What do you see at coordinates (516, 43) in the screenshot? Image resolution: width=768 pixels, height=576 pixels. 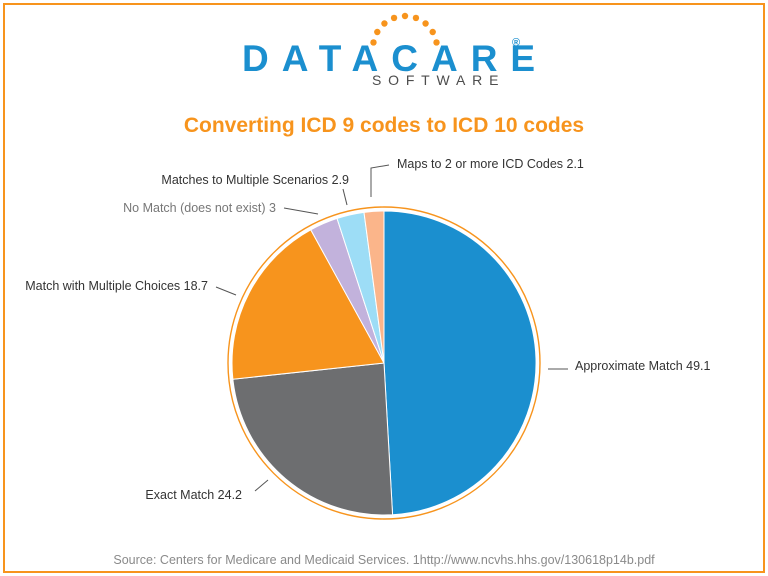 I see `logo-registered-mark: ®` at bounding box center [516, 43].